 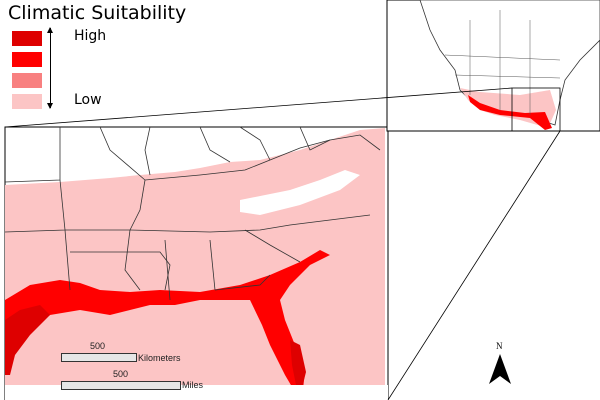 I want to click on legend-double-arrow-icon, so click(x=50, y=68).